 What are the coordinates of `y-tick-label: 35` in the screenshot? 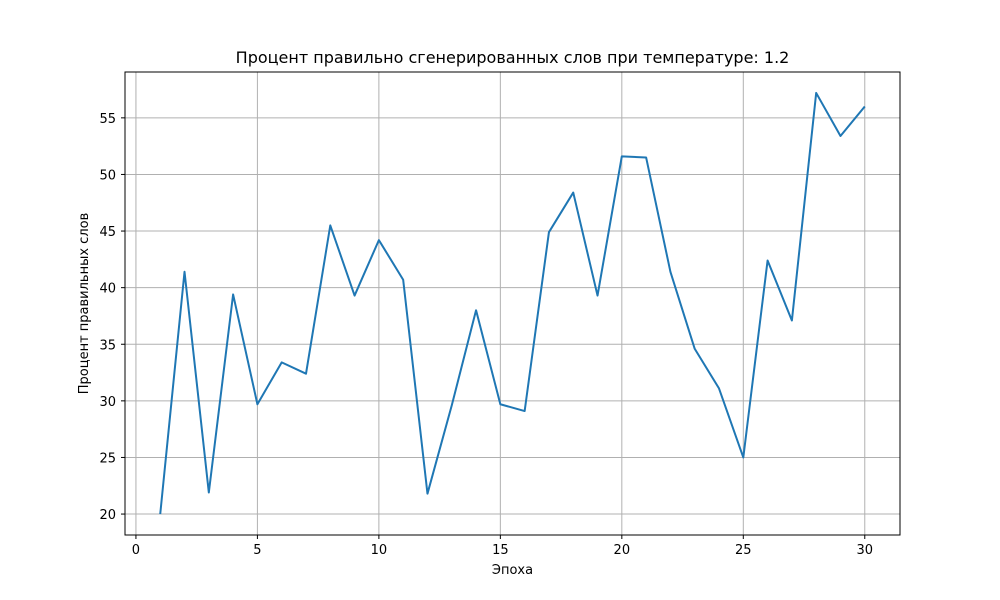 It's located at (107, 345).